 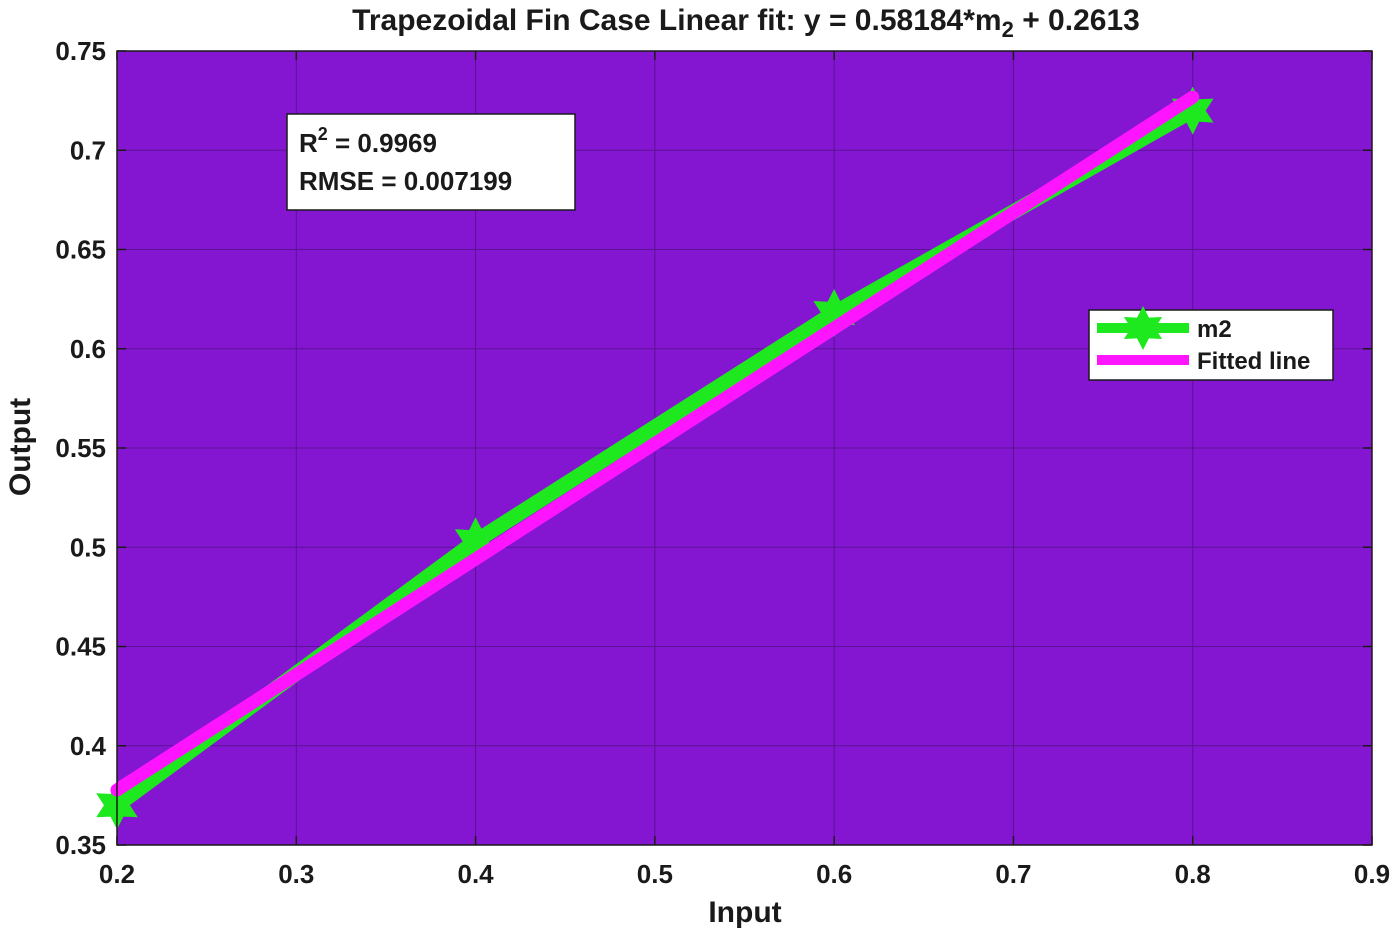 I want to click on y-tick-label: 0.65, so click(x=80, y=250).